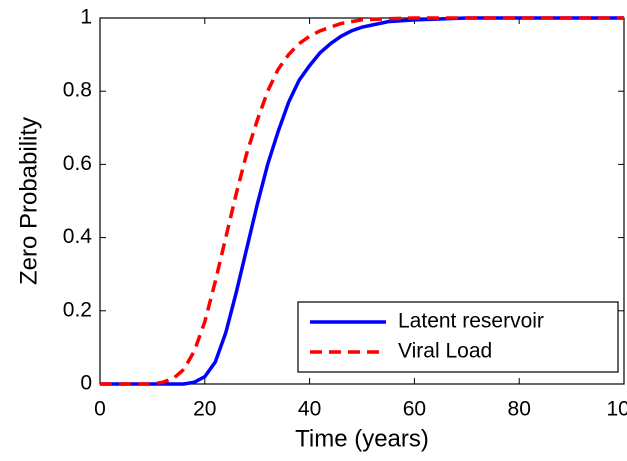 This screenshot has width=627, height=461. Describe the element at coordinates (414, 409) in the screenshot. I see `x-tick-label: 60` at that location.